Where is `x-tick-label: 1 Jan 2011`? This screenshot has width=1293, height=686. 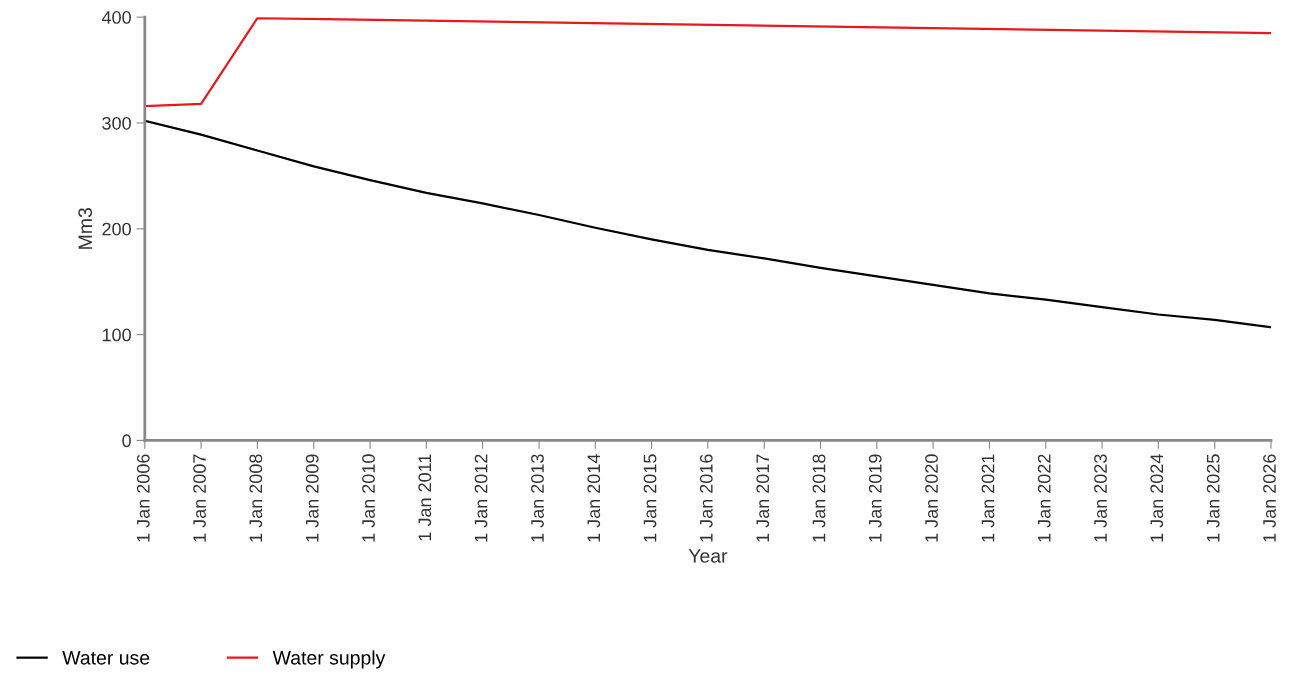
x-tick-label: 1 Jan 2011 is located at coordinates (425, 497).